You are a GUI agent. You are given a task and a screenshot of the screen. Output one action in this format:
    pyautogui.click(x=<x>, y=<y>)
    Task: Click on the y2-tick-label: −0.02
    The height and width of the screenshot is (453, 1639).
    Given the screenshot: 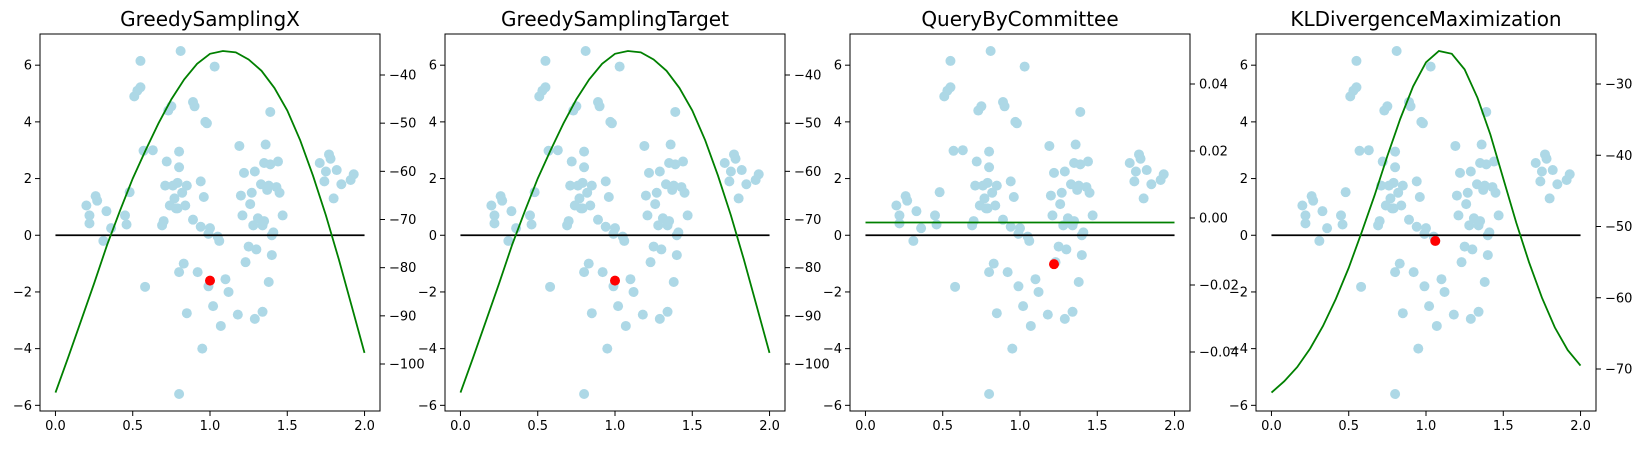 What is the action you would take?
    pyautogui.click(x=1219, y=286)
    